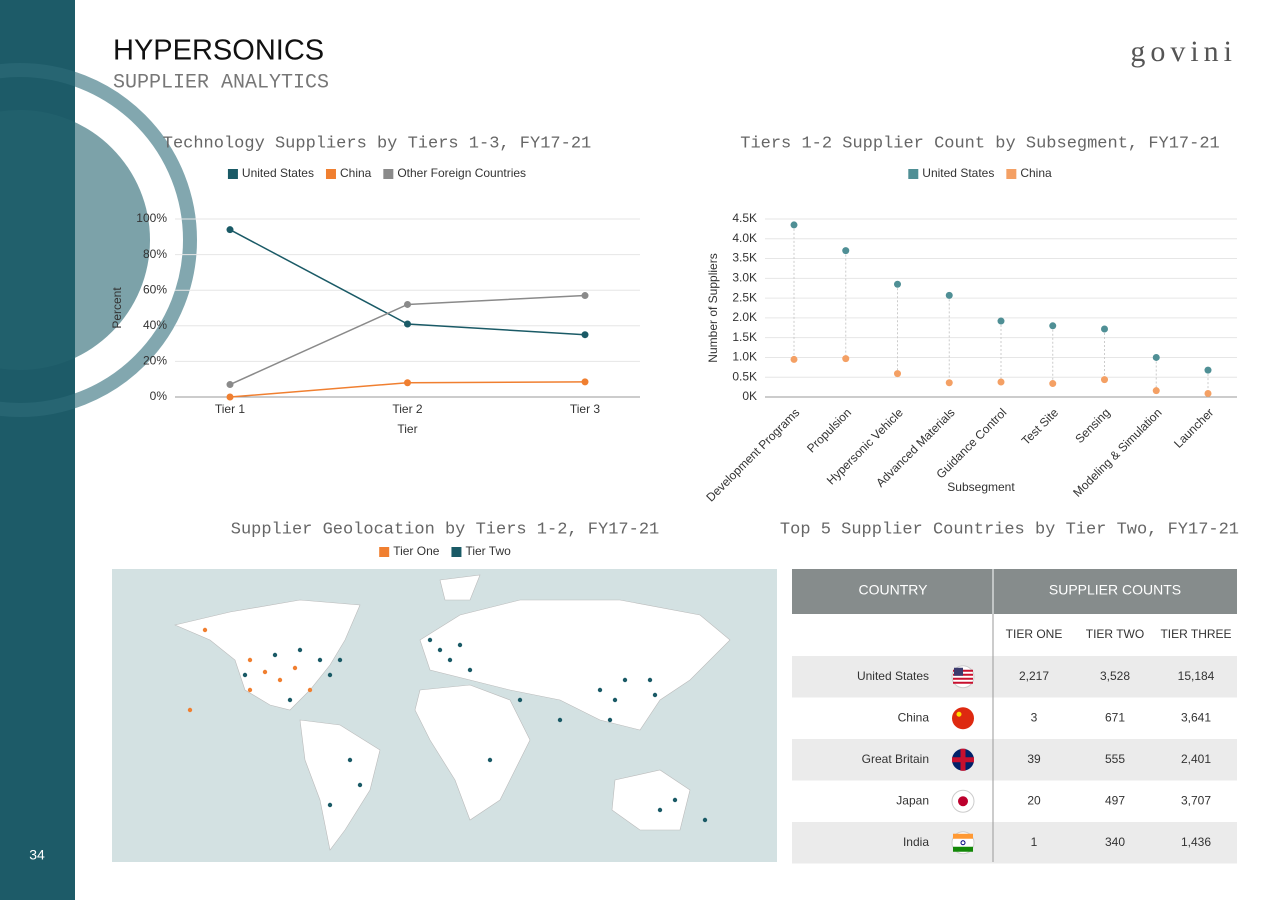 This screenshot has height=900, width=1275. I want to click on x-axis-label: Subsegment, so click(981, 487).